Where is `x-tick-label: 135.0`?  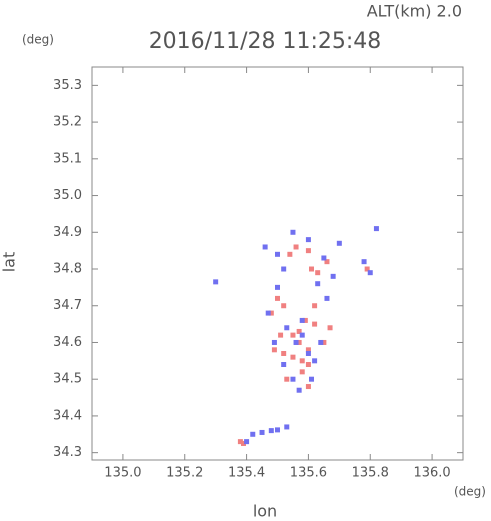 x-tick-label: 135.0 is located at coordinates (122, 473).